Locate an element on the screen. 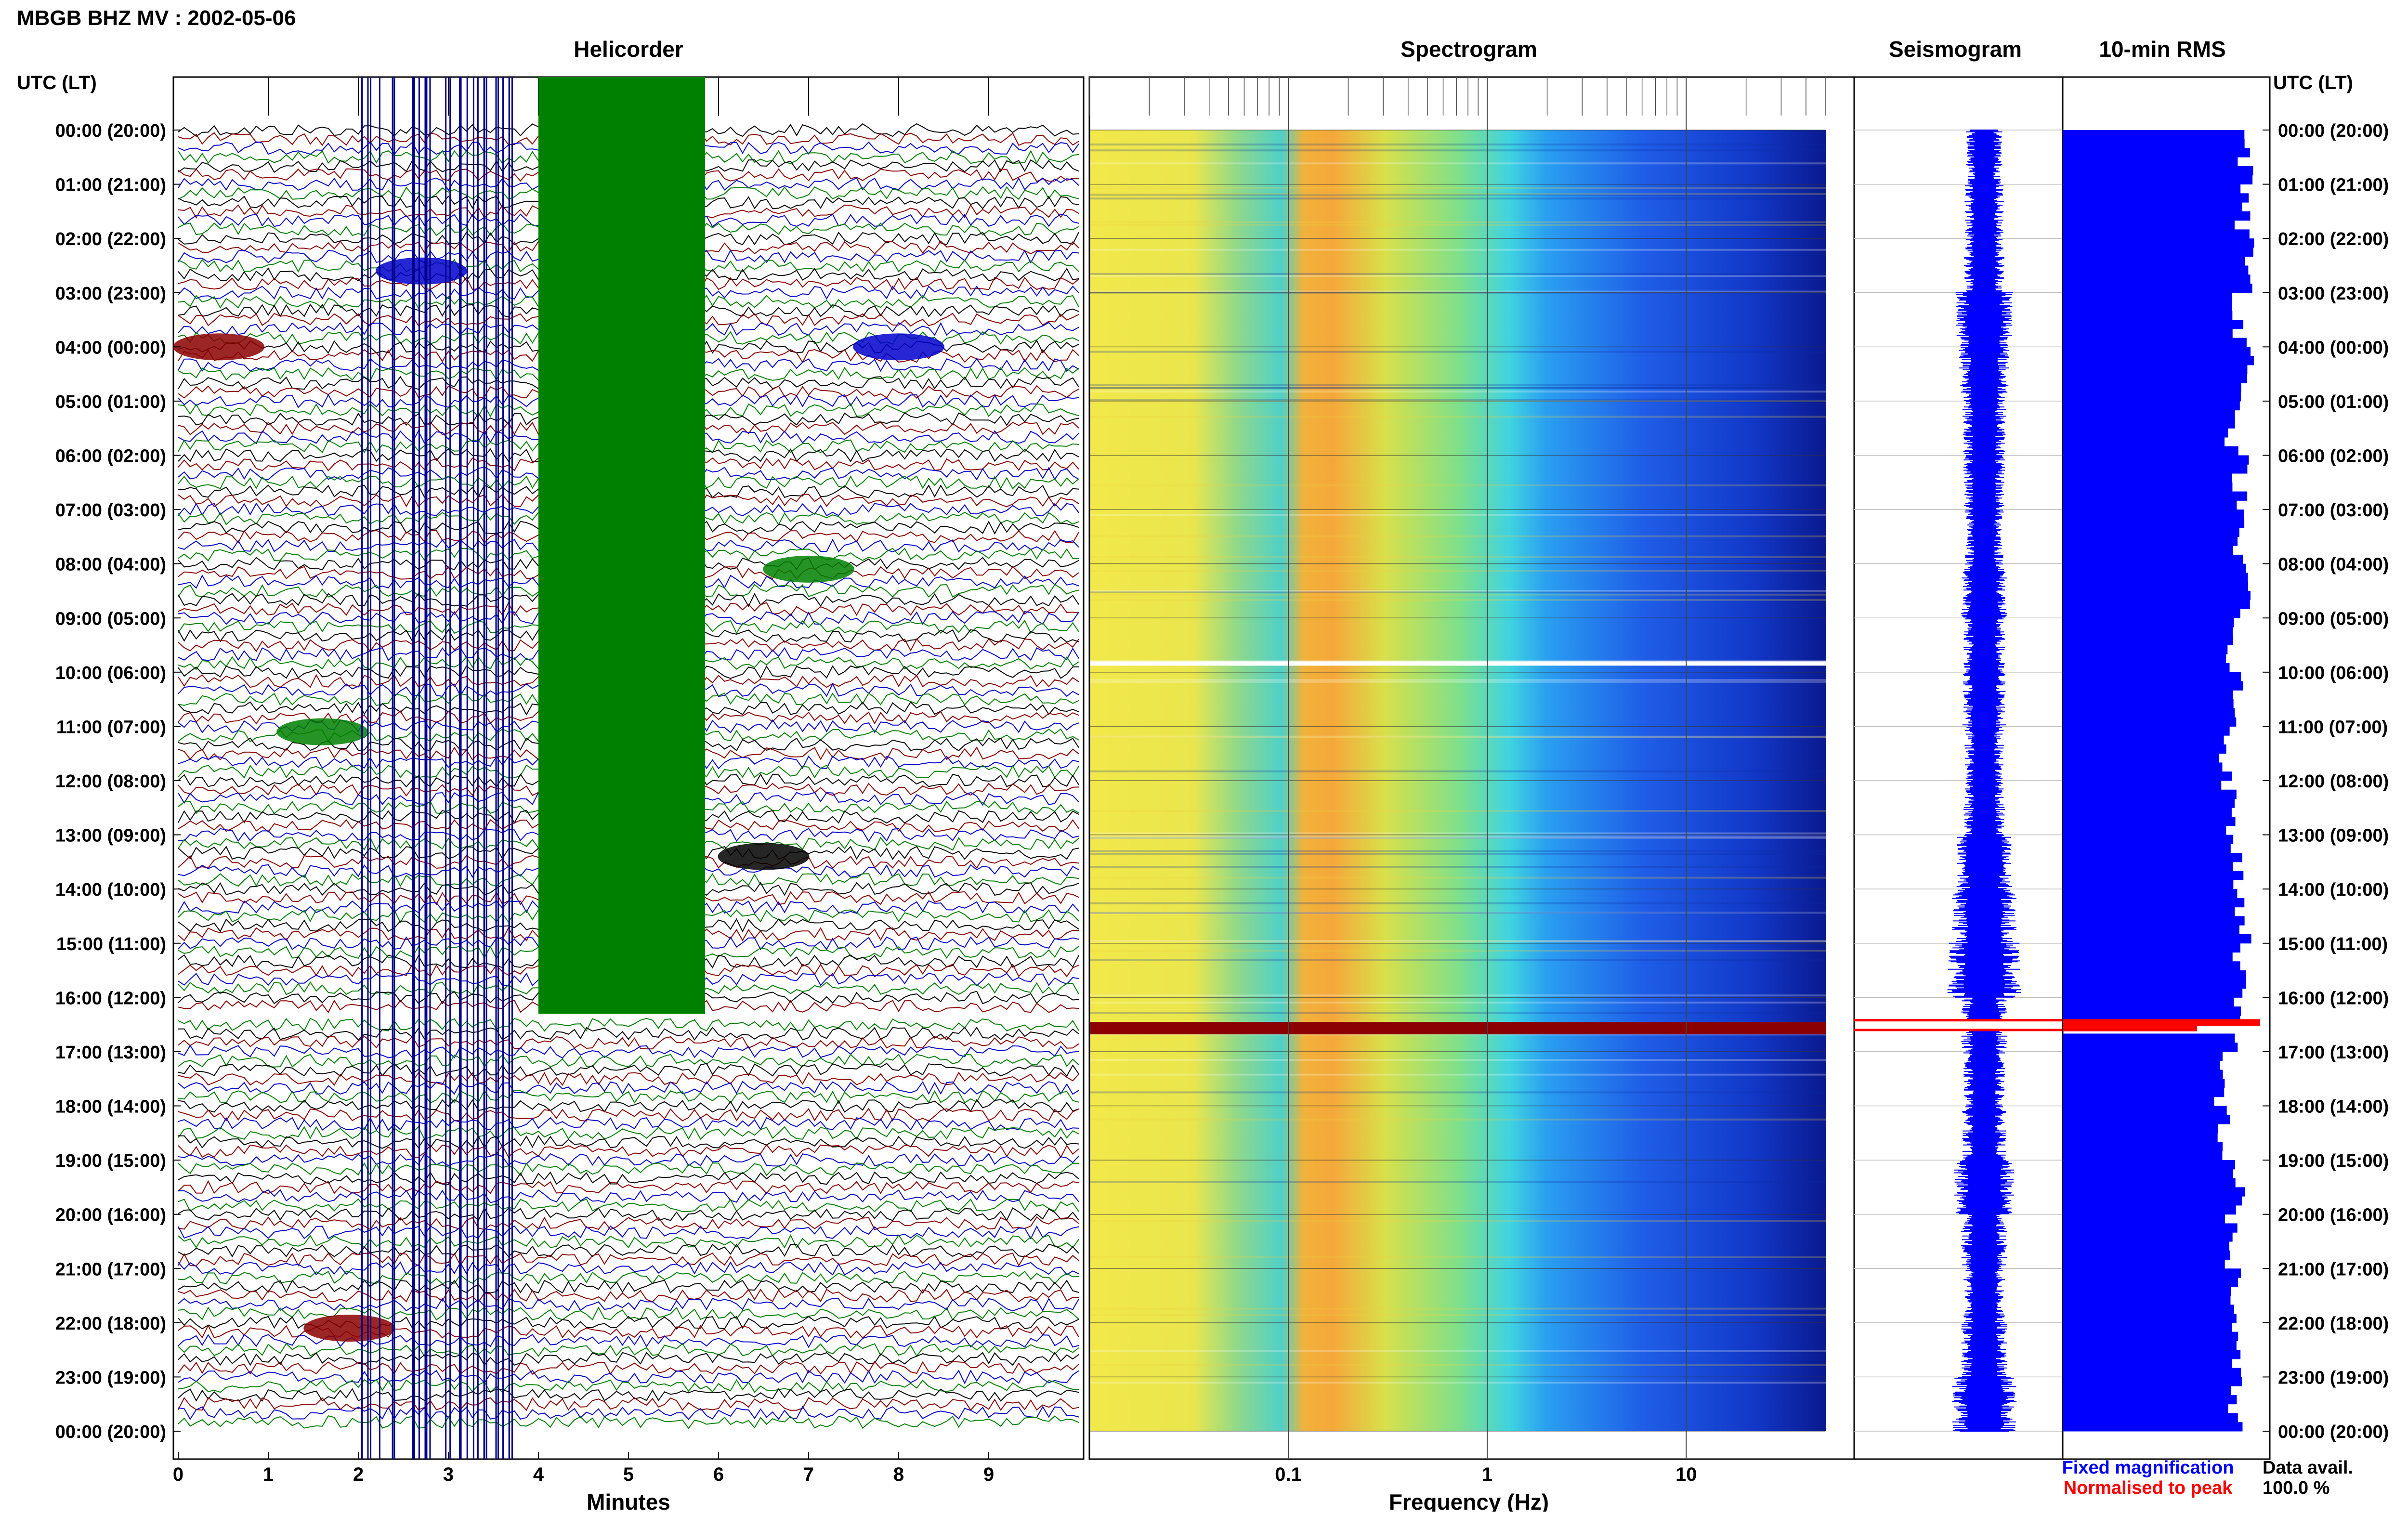 This screenshot has height=1514, width=2408. spectrogram-x-tick-label: 10 is located at coordinates (1686, 1474).